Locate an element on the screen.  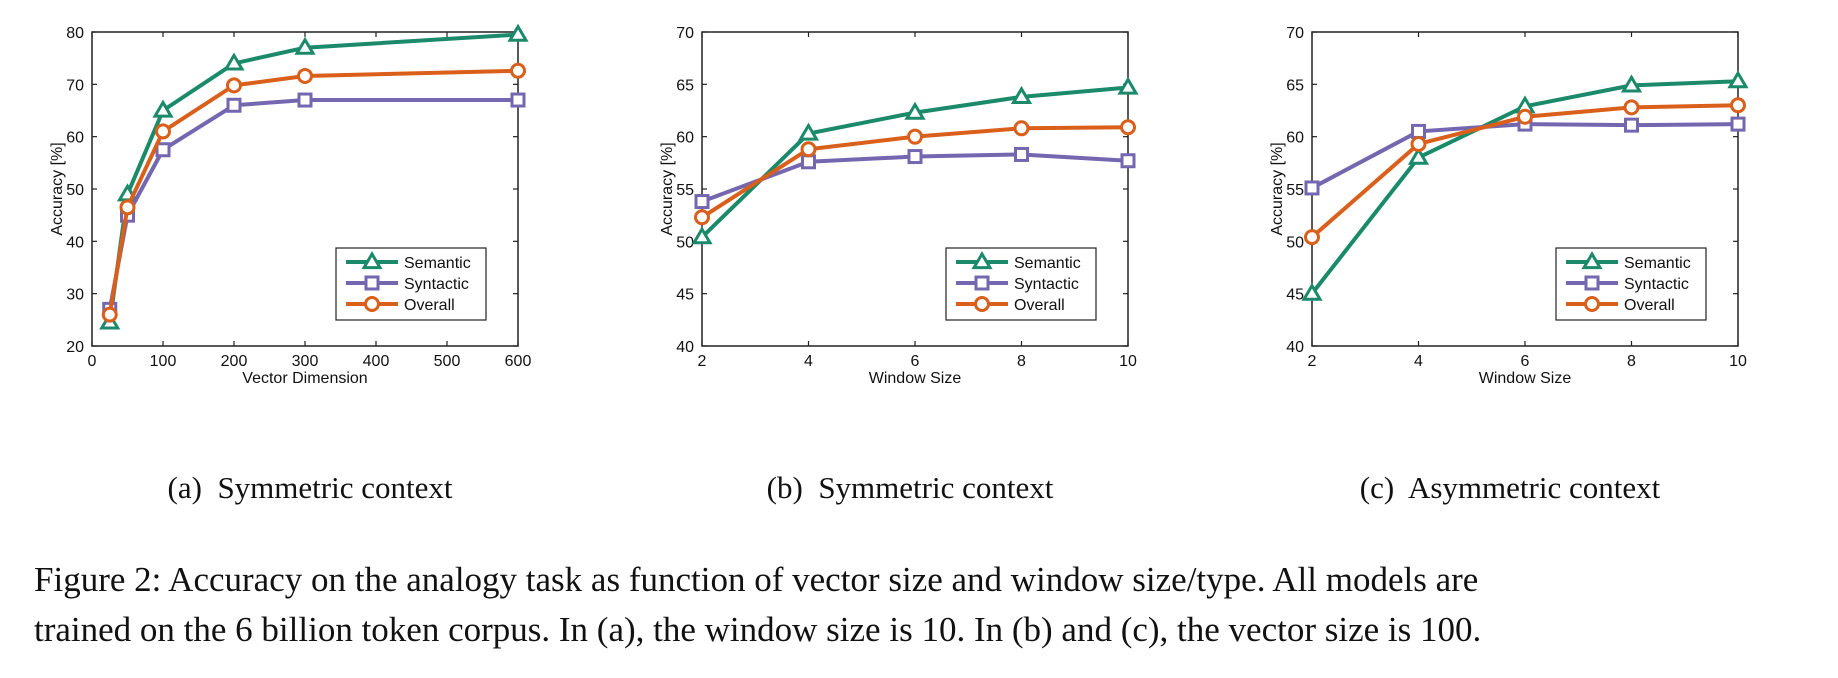
y-tick-label-c-4: 60 is located at coordinates (1295, 138).